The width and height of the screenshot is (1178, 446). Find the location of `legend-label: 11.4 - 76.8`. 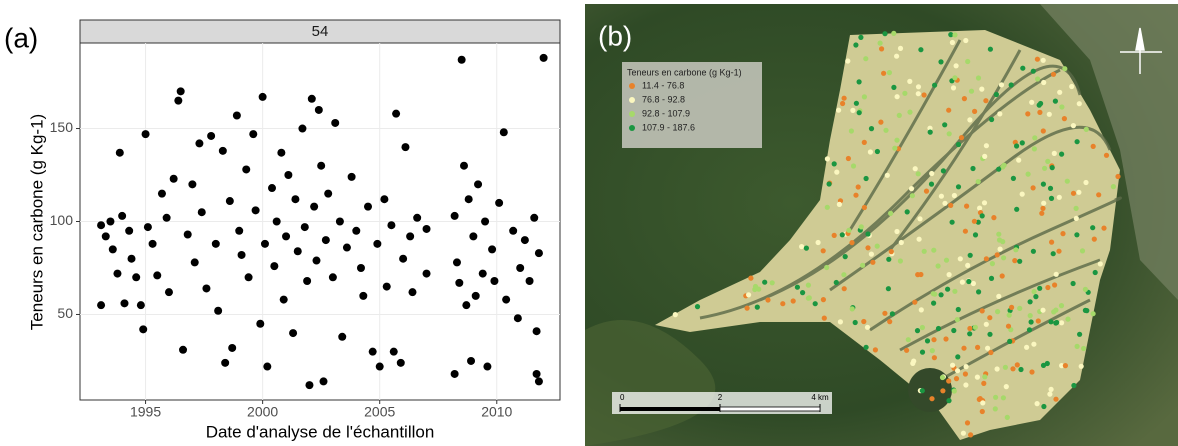

legend-label: 11.4 - 76.8 is located at coordinates (663, 85).